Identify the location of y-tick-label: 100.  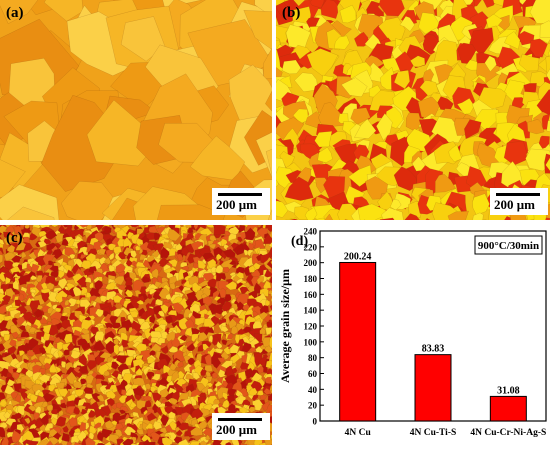
(311, 342).